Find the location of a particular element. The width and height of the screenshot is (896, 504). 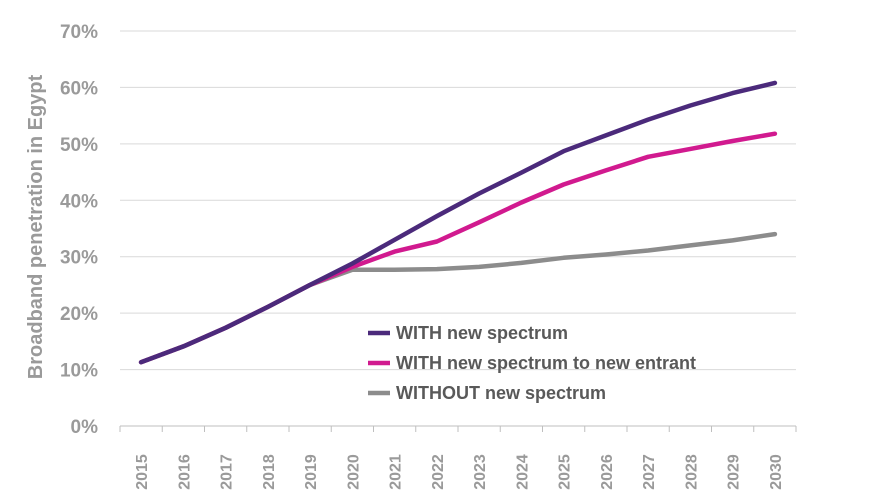

x-tick-label: 2027 is located at coordinates (649, 472).